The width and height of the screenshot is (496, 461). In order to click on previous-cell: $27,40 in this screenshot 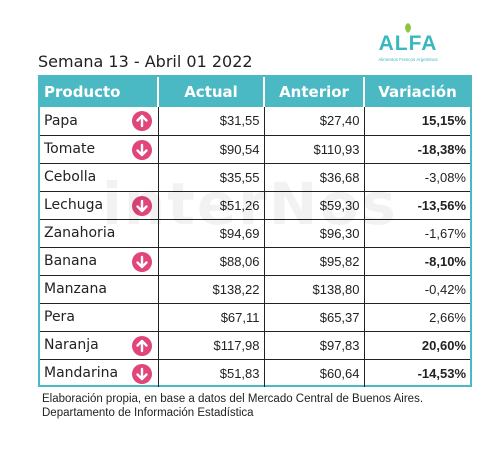, I will do `click(314, 121)`.